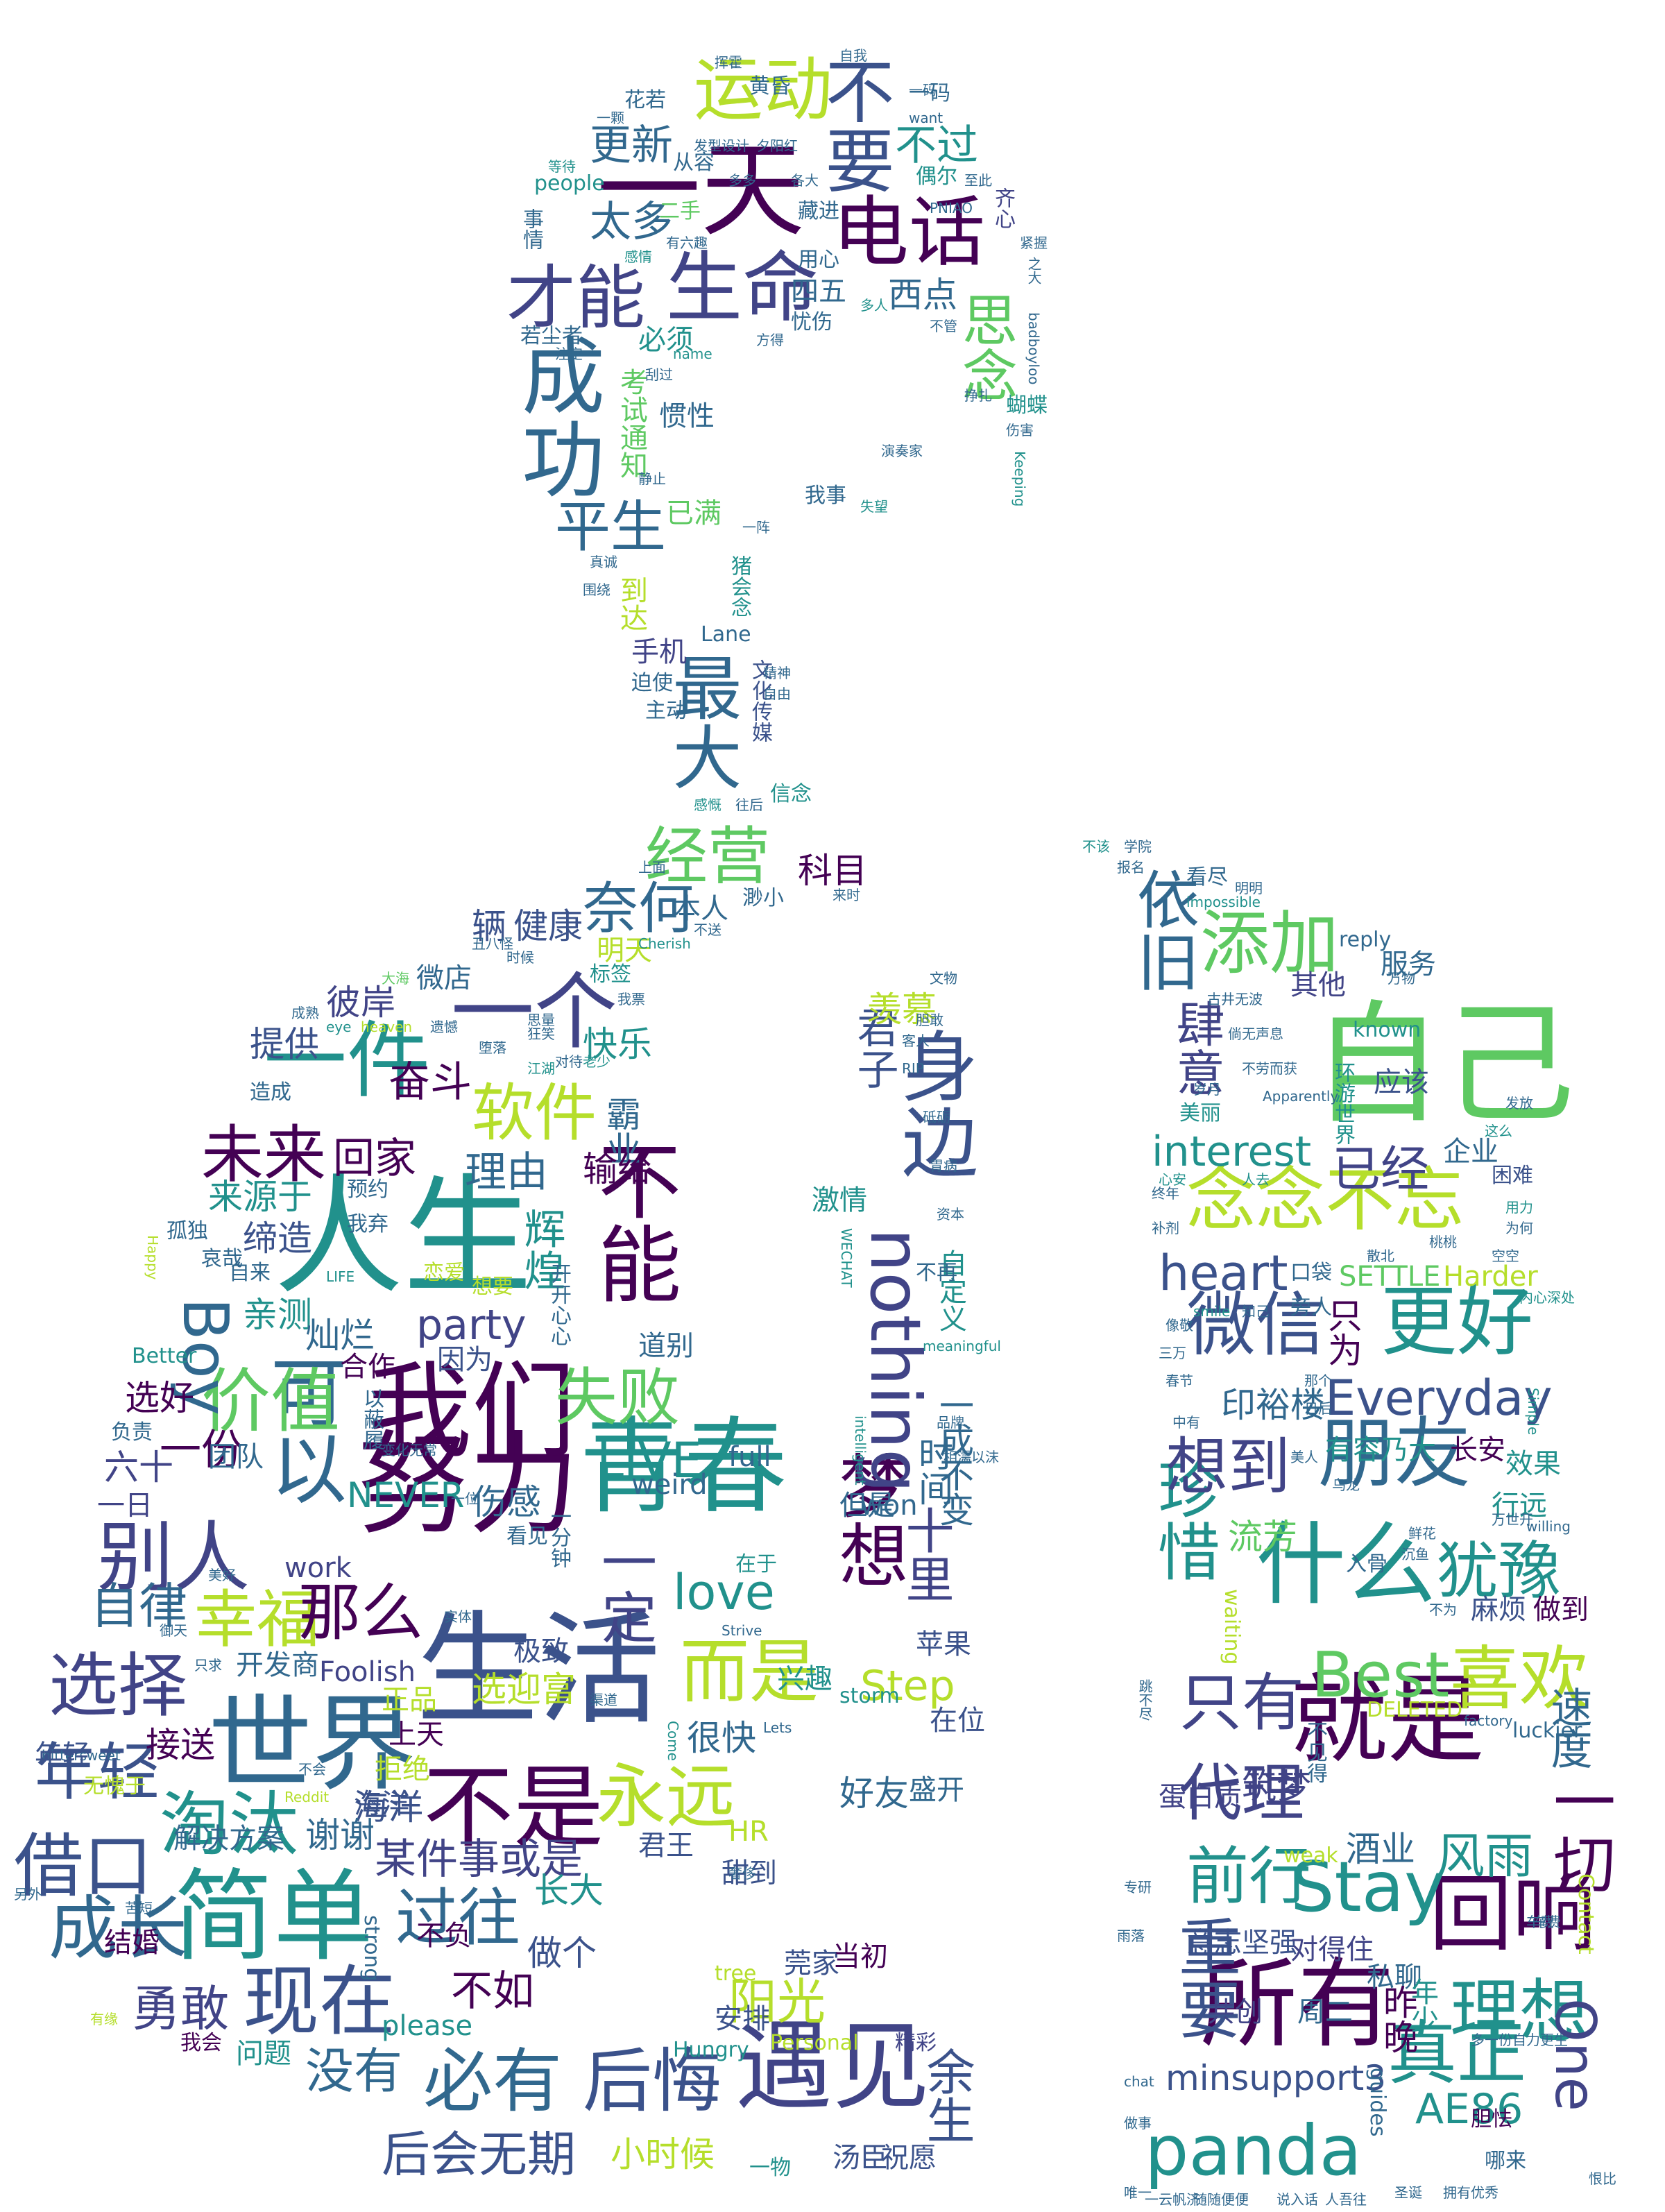 The width and height of the screenshot is (1665, 2212). What do you see at coordinates (617, 1169) in the screenshot?
I see `word-w116: 输给` at bounding box center [617, 1169].